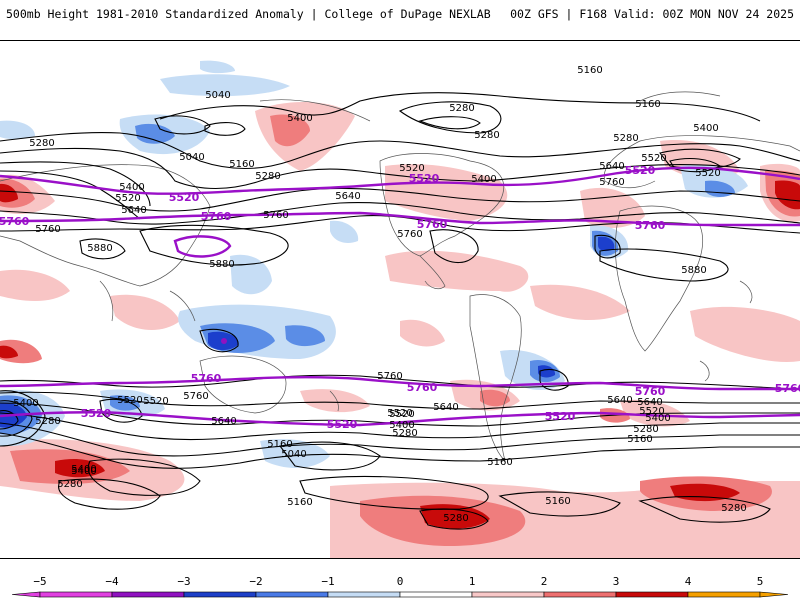 Image resolution: width=800 pixels, height=604 pixels. Describe the element at coordinates (774, 594) in the screenshot. I see `colorbar-arrow-right` at that location.